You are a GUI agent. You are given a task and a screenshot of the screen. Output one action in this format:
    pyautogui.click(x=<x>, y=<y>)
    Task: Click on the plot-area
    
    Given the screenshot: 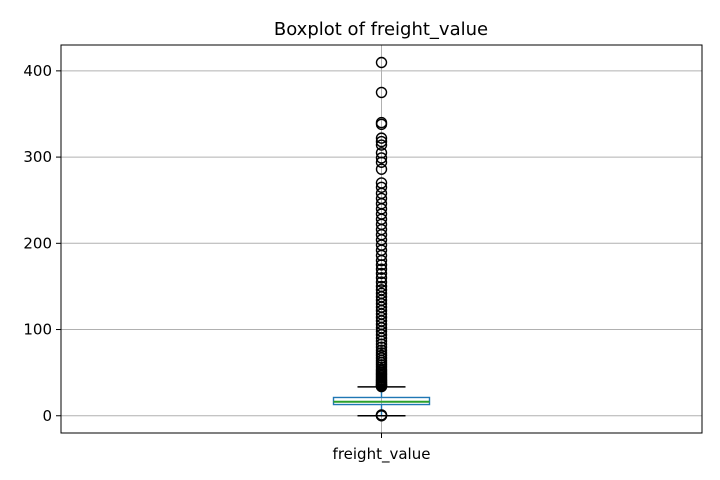 What is the action you would take?
    pyautogui.click(x=381, y=239)
    